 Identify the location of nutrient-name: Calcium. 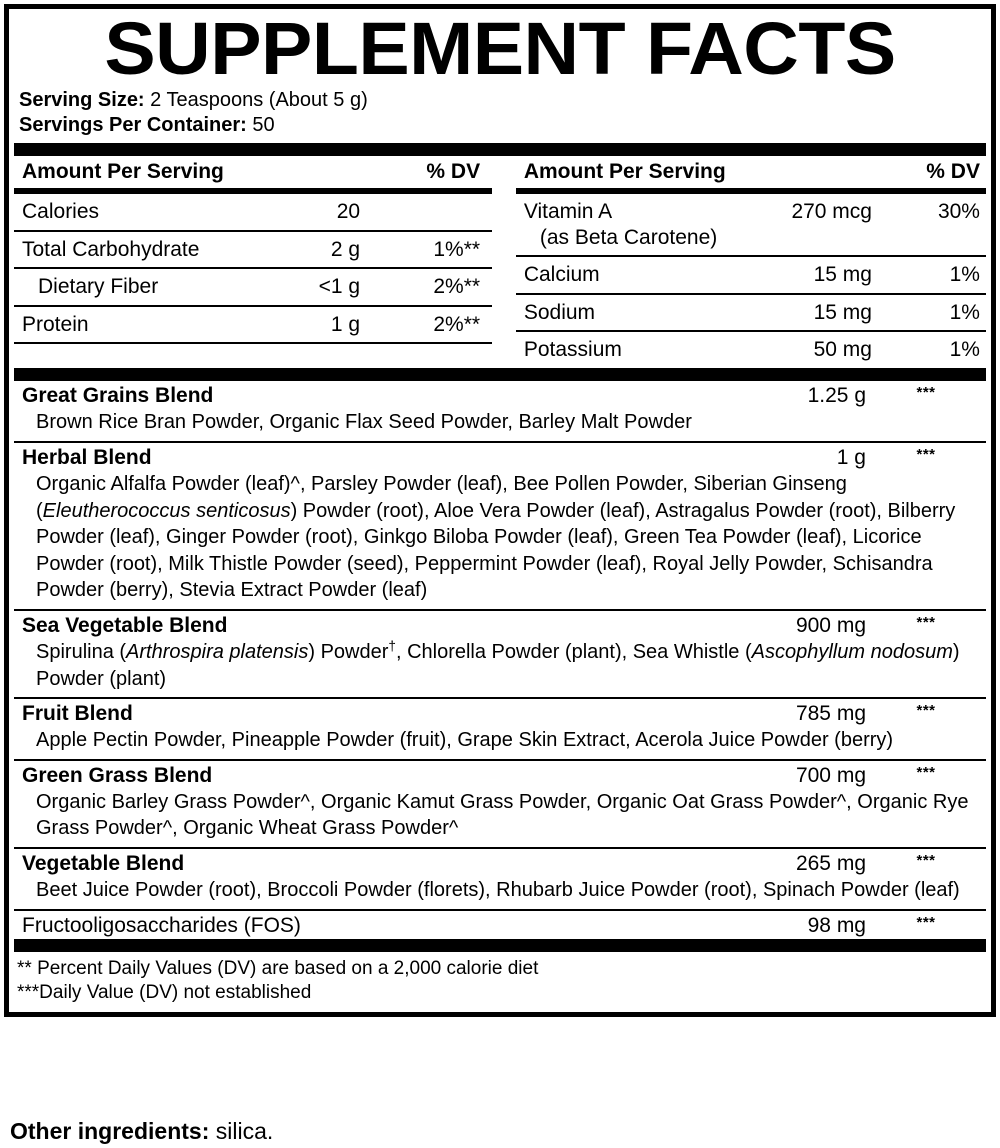
(561, 275).